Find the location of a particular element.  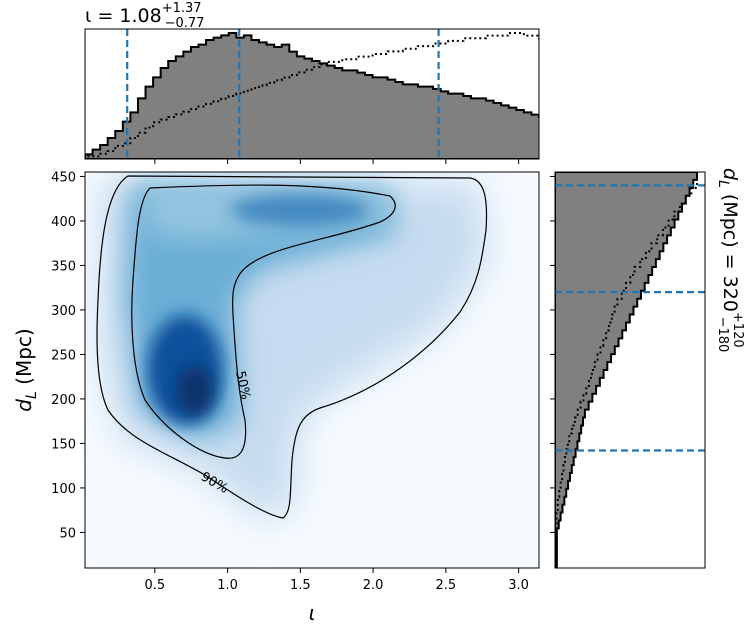

distance-title: dL (Mpc) = 320+120−180 is located at coordinates (730, 260).